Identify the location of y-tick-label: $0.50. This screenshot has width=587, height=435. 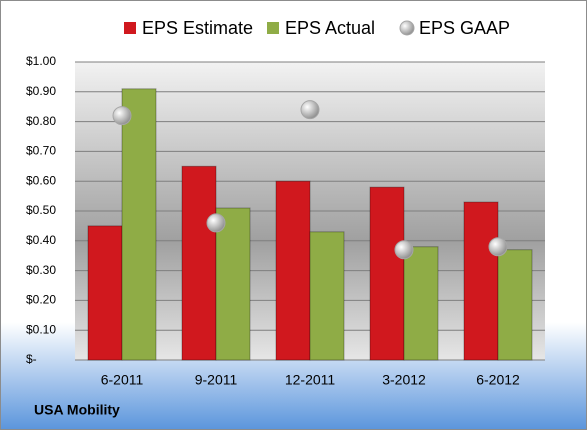
(41, 210).